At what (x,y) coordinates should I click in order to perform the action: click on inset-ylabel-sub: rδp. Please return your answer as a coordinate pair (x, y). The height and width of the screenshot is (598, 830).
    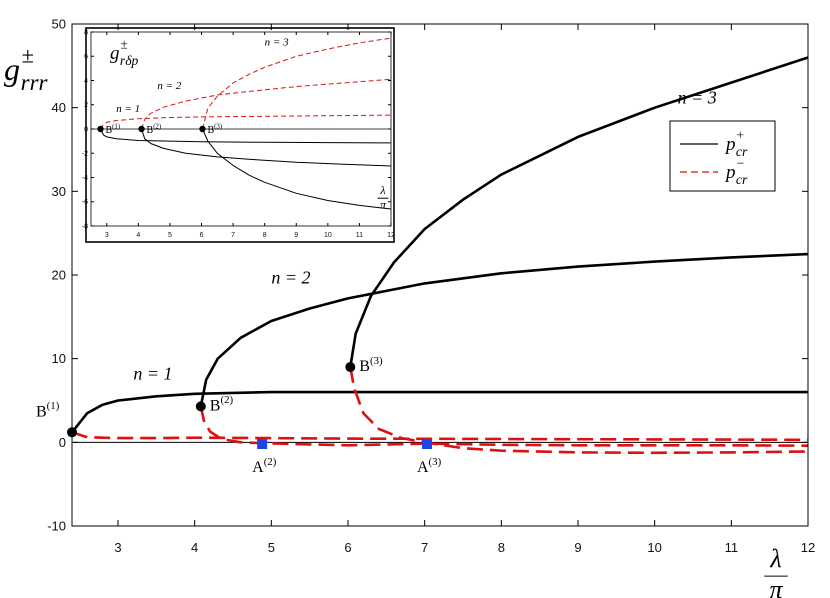
    Looking at the image, I should click on (129, 60).